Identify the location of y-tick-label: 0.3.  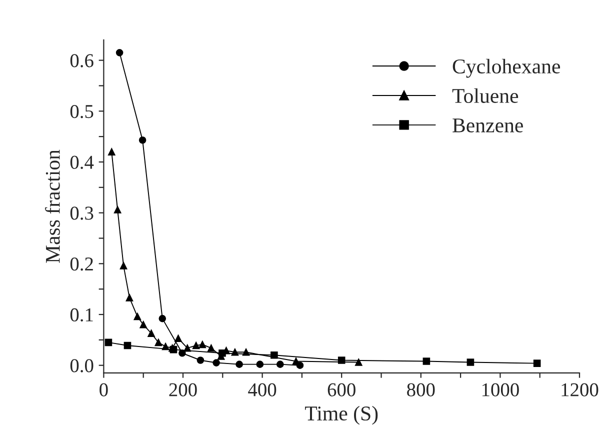
(82, 213).